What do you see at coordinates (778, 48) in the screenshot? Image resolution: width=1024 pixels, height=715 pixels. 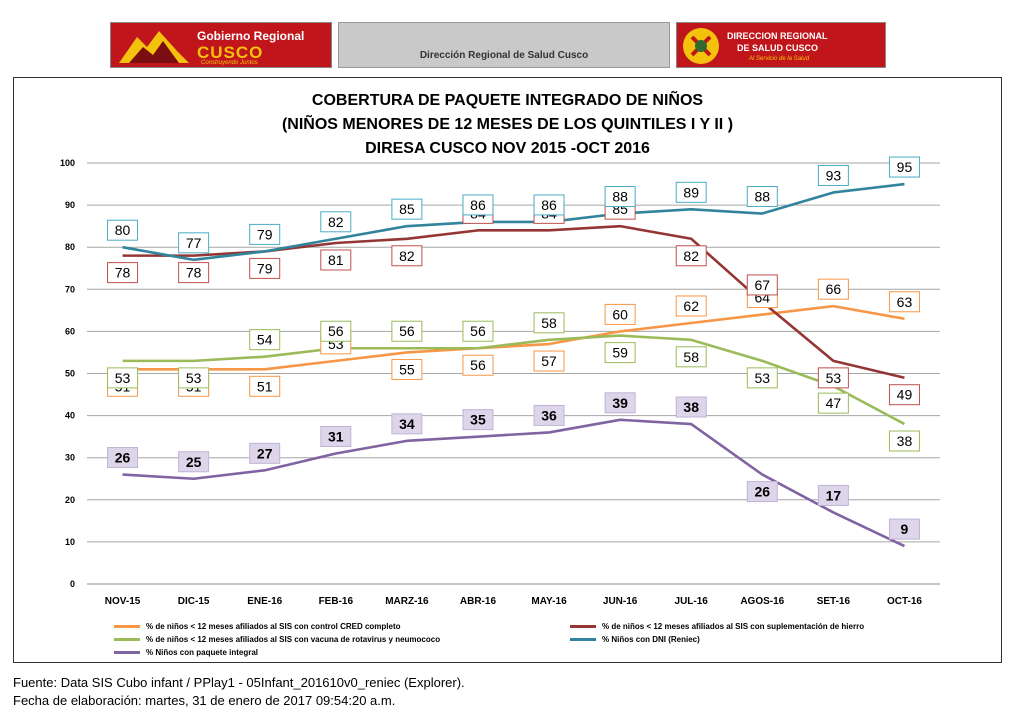 I see `logo-right-line2: DE SALUD CUSCO` at bounding box center [778, 48].